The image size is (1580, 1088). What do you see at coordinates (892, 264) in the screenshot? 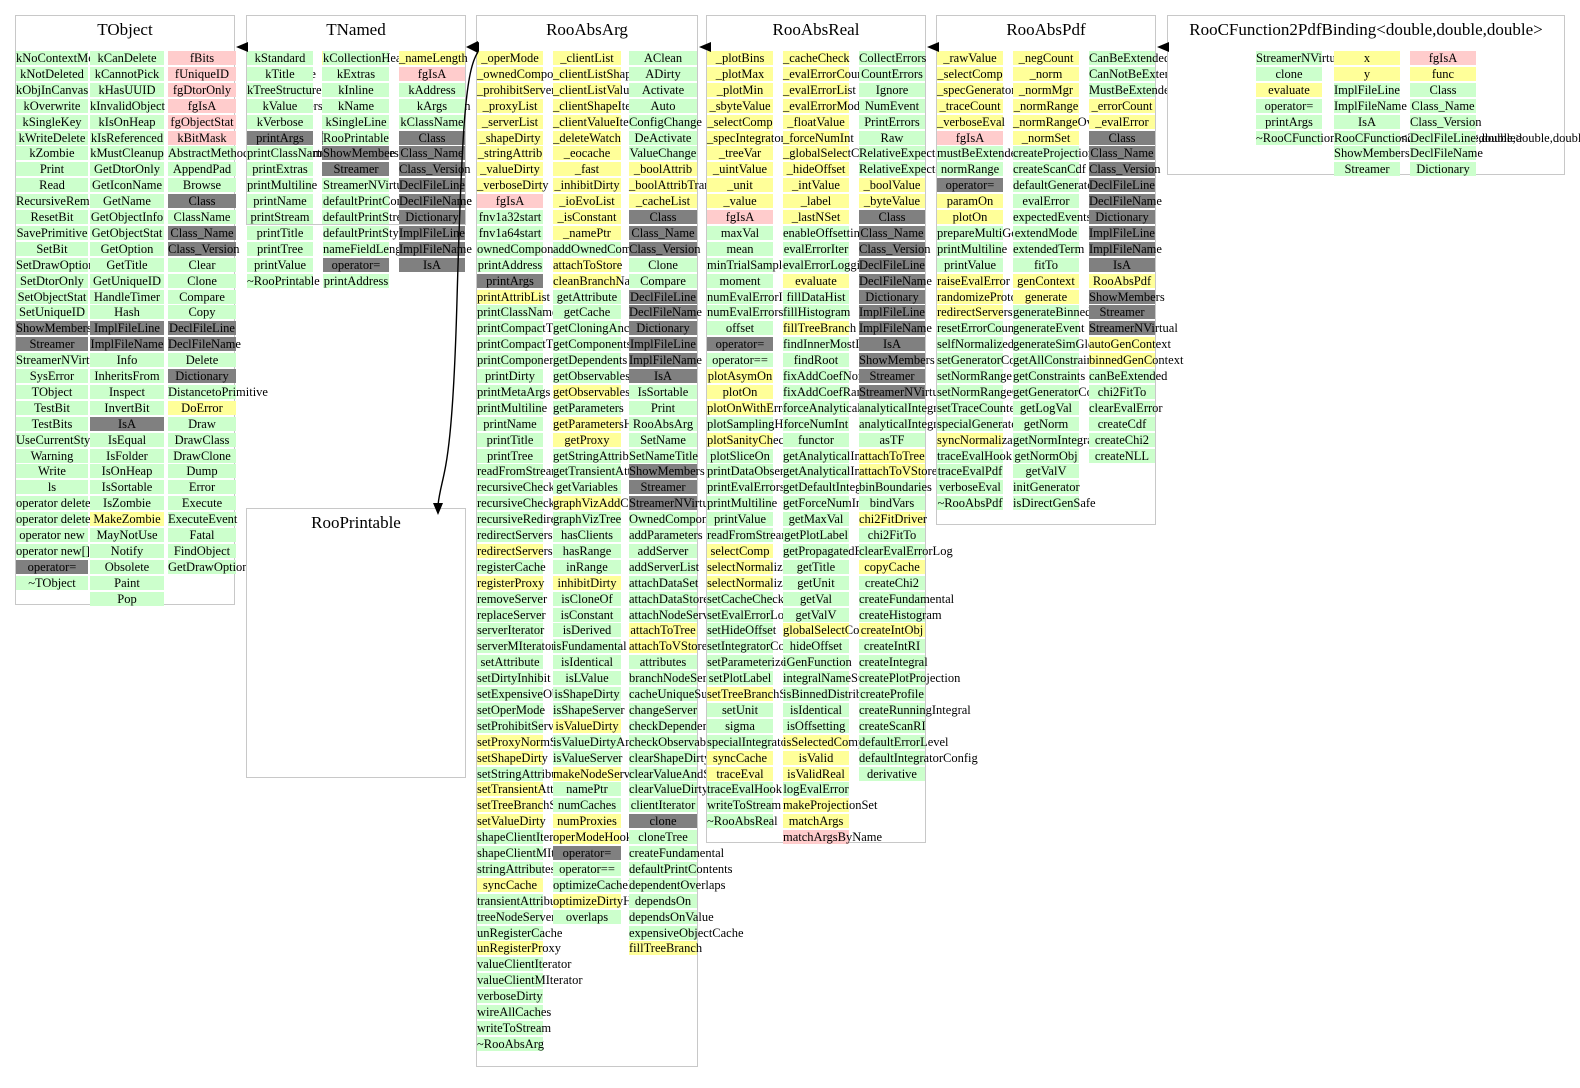
I see `member-cell: DeclFileLine` at bounding box center [892, 264].